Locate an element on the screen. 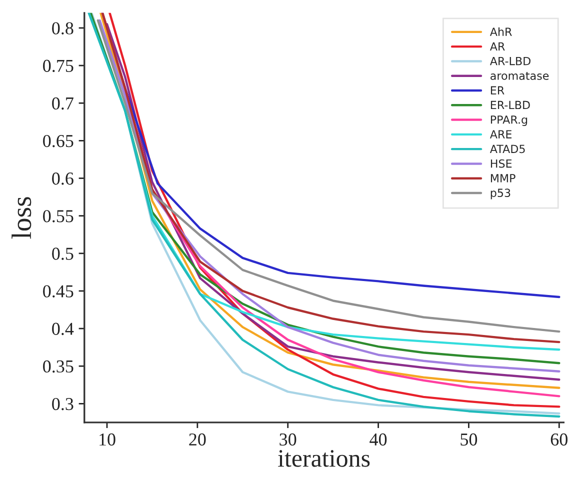 The height and width of the screenshot is (479, 574). y-tick-label: 0.5 is located at coordinates (63, 254).